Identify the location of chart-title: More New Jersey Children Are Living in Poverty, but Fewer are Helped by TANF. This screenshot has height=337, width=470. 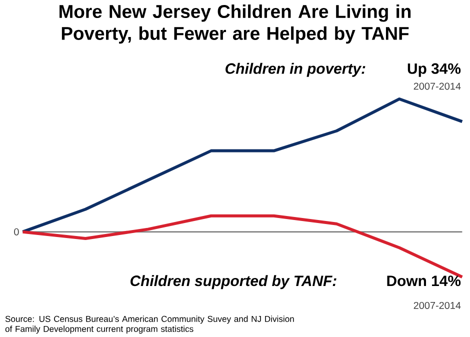
(235, 24).